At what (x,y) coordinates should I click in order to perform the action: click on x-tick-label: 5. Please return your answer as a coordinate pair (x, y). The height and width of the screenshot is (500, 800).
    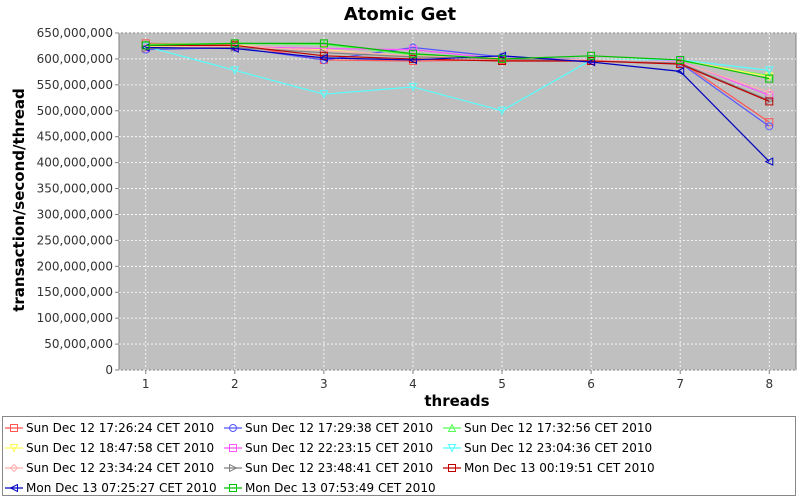
    Looking at the image, I should click on (502, 384).